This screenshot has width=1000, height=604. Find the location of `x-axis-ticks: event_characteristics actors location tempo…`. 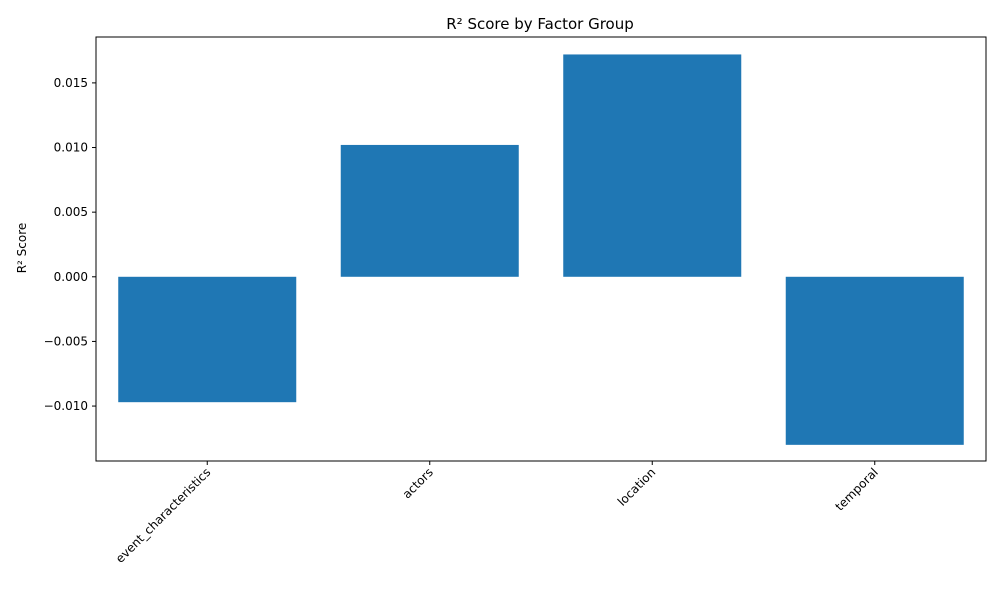

x-axis-ticks: event_characteristics actors location tempo… is located at coordinates (497, 513).